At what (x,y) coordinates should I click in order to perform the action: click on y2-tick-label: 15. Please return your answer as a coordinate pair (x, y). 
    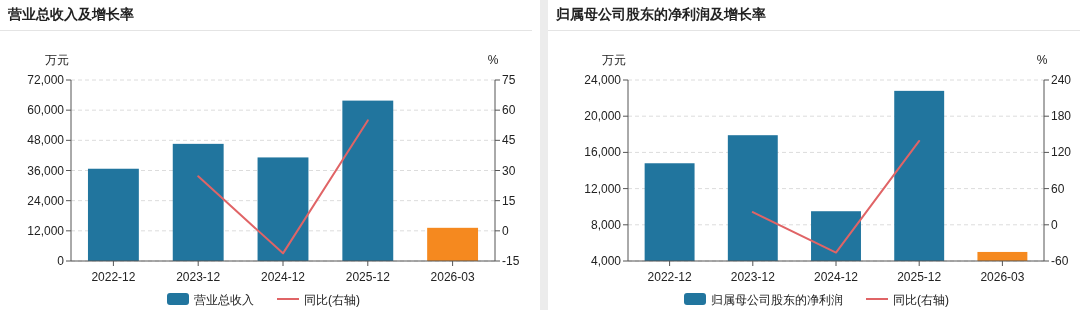
    Looking at the image, I should click on (509, 200).